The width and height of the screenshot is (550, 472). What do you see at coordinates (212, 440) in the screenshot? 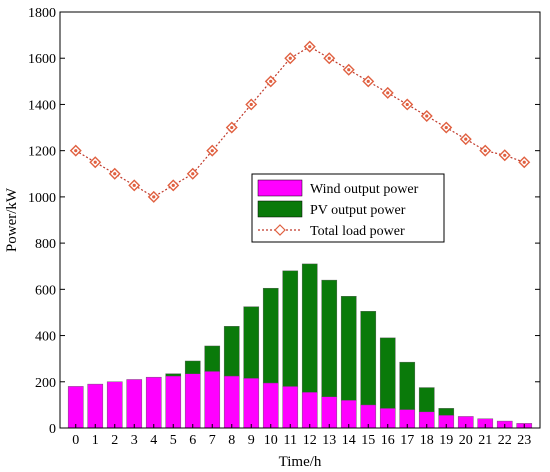
I see `x-tick-label: 7` at bounding box center [212, 440].